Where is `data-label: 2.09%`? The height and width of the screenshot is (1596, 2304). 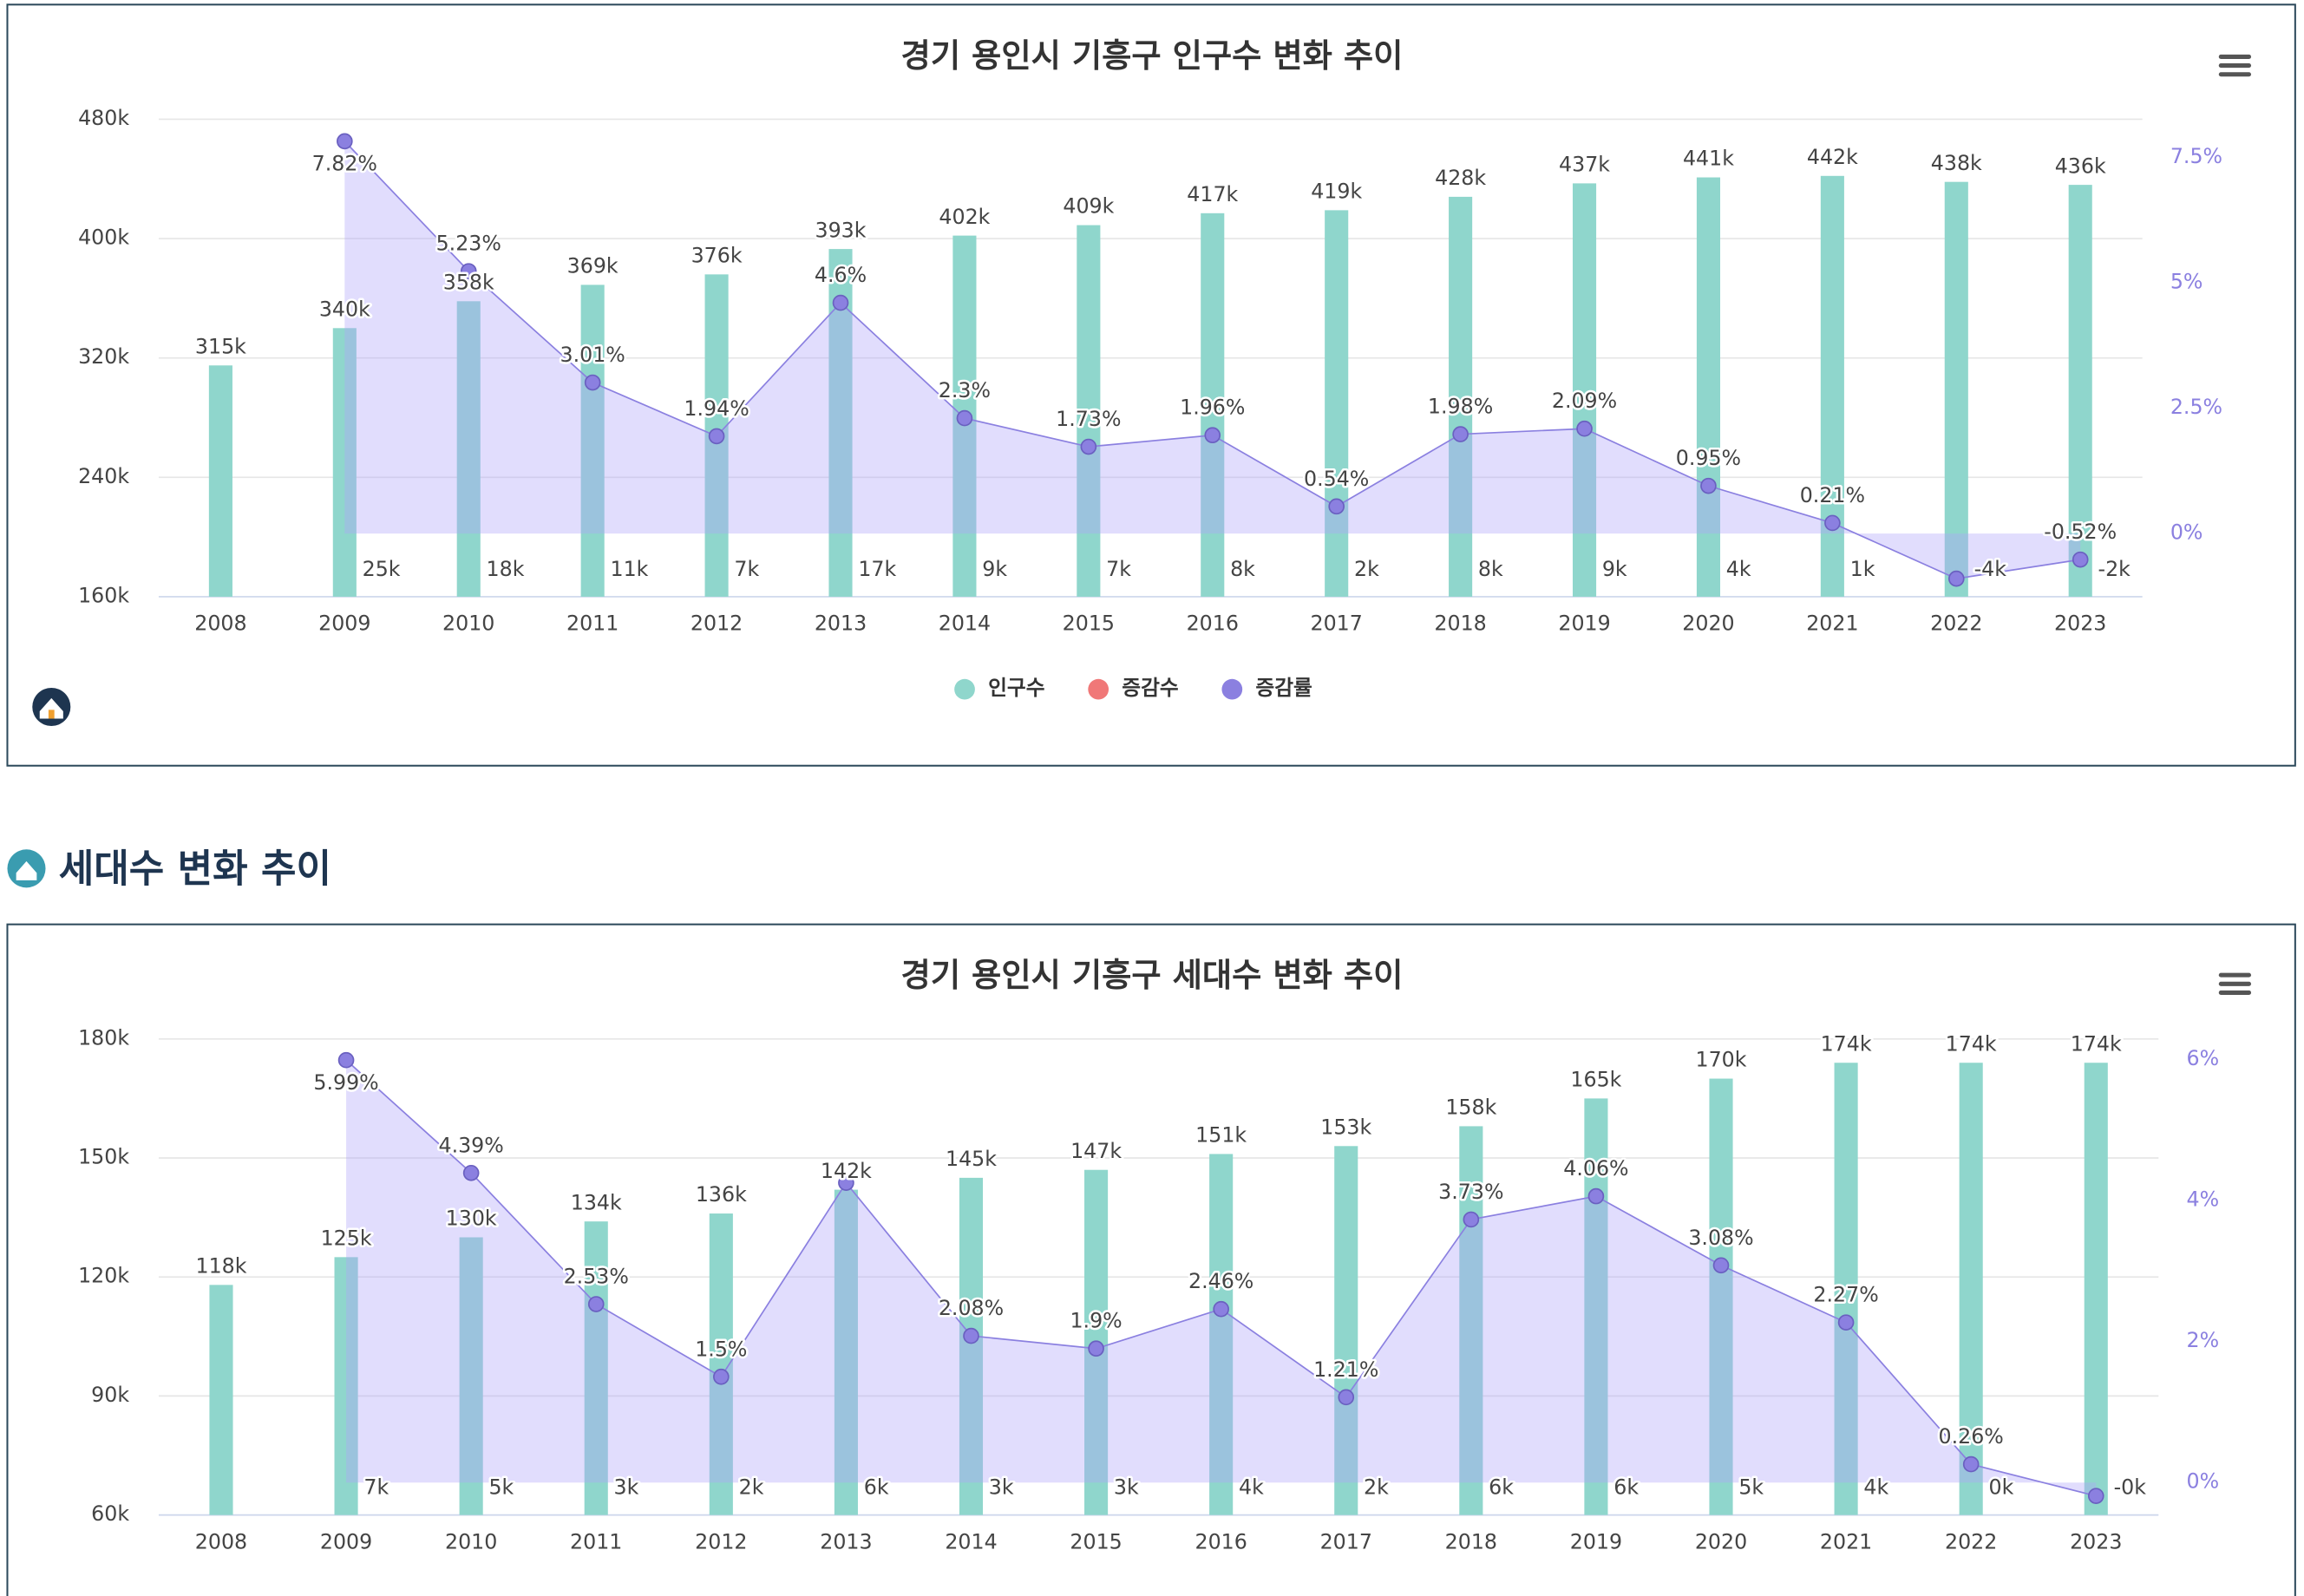
data-label: 2.09% is located at coordinates (1584, 401).